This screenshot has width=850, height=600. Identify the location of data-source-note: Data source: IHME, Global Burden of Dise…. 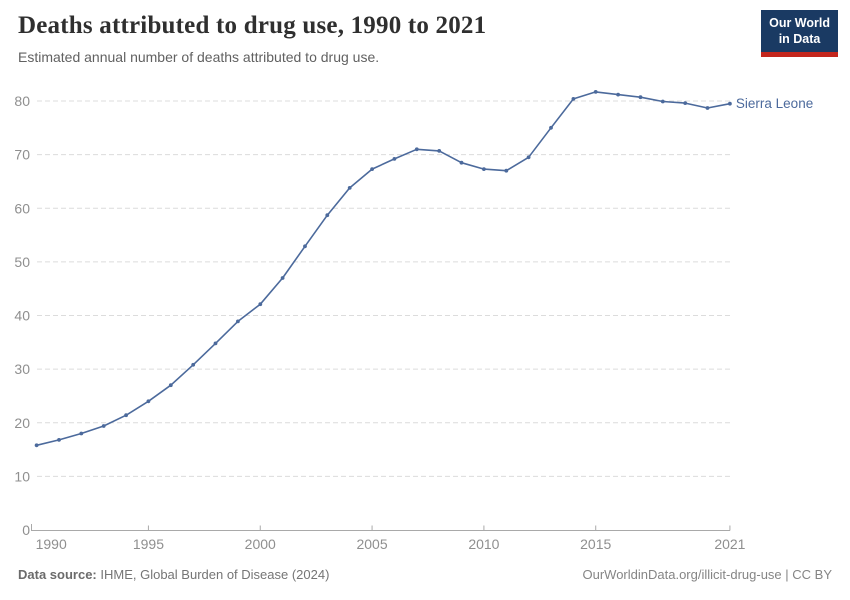
(173, 574).